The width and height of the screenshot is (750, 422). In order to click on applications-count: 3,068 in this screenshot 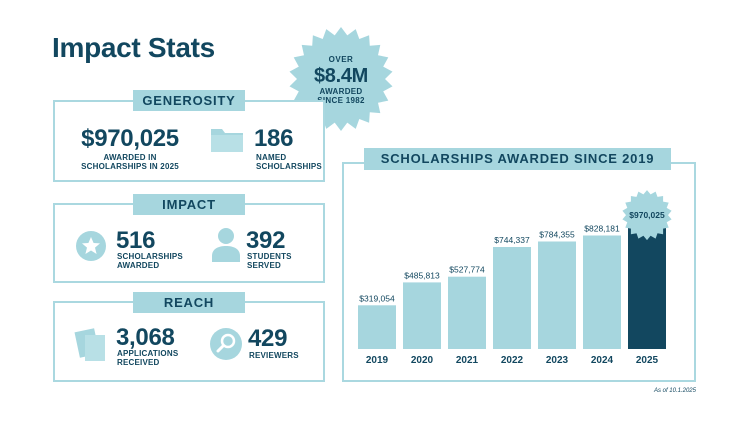, I will do `click(145, 337)`.